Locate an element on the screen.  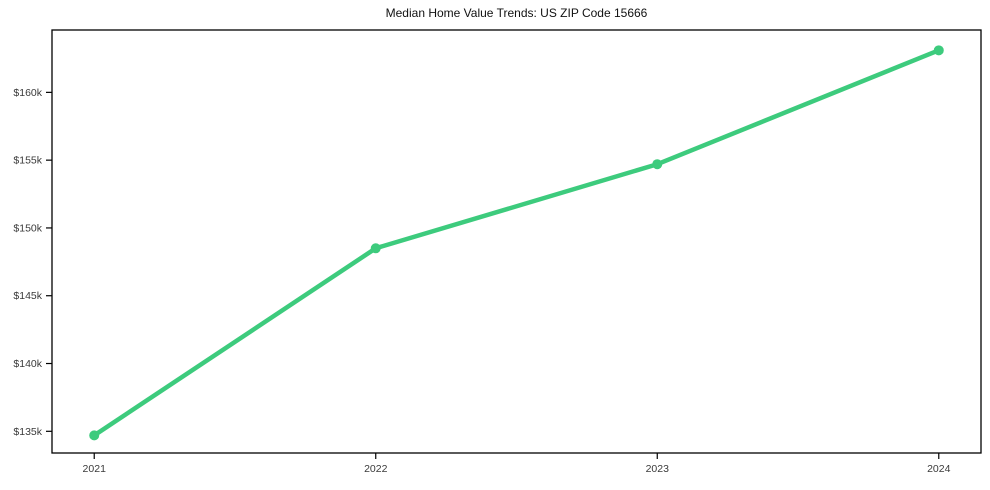
y-tick-label: $150k is located at coordinates (27, 228).